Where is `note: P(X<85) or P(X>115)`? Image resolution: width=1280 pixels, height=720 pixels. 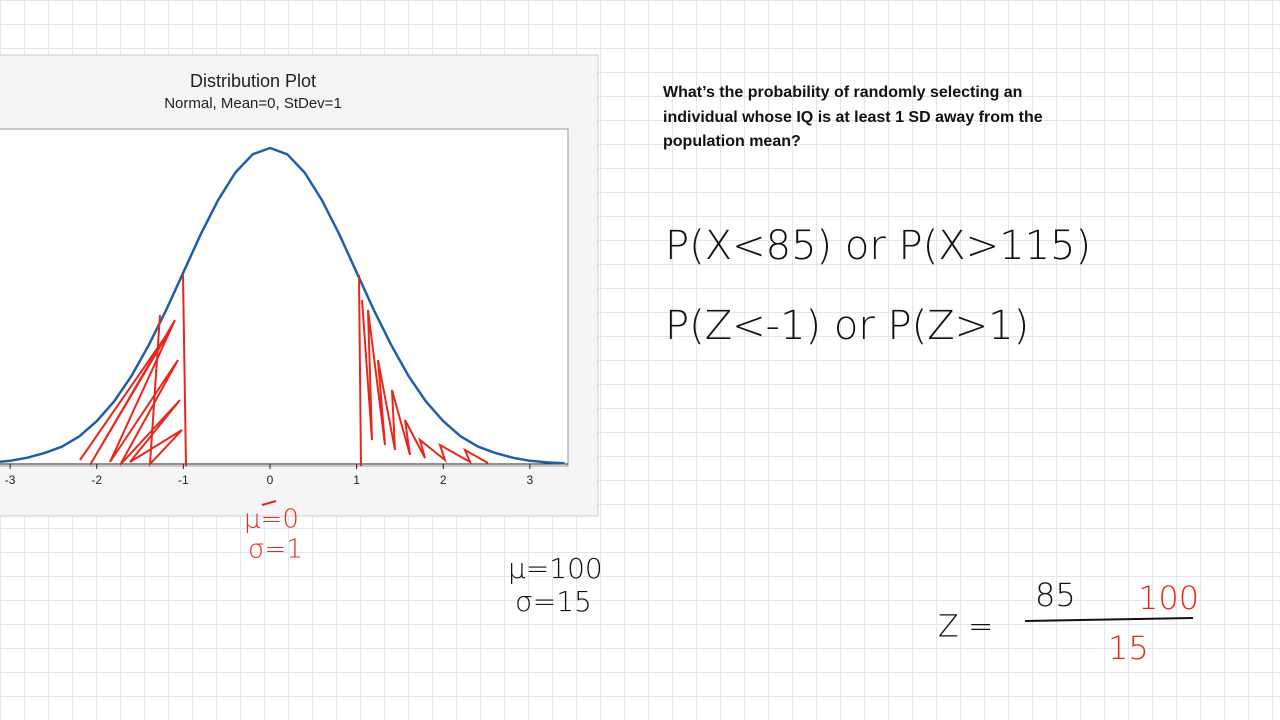
note: P(X<85) or P(X>115) is located at coordinates (878, 246).